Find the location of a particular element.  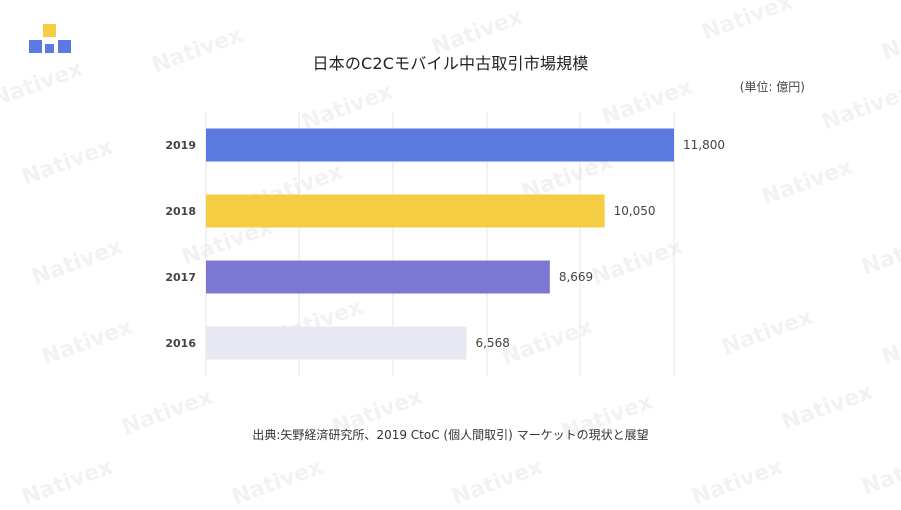

source-note: 出典:矢野経済研究所、2019 CtoC (個人間取引) マーケットの現状と展望 is located at coordinates (450, 435).